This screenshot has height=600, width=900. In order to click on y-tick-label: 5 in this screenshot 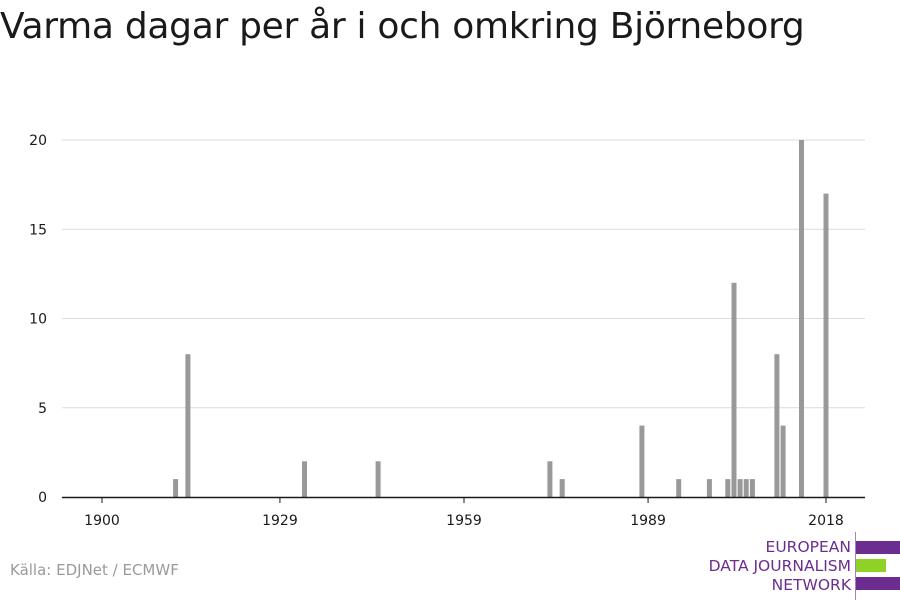, I will do `click(42, 409)`.